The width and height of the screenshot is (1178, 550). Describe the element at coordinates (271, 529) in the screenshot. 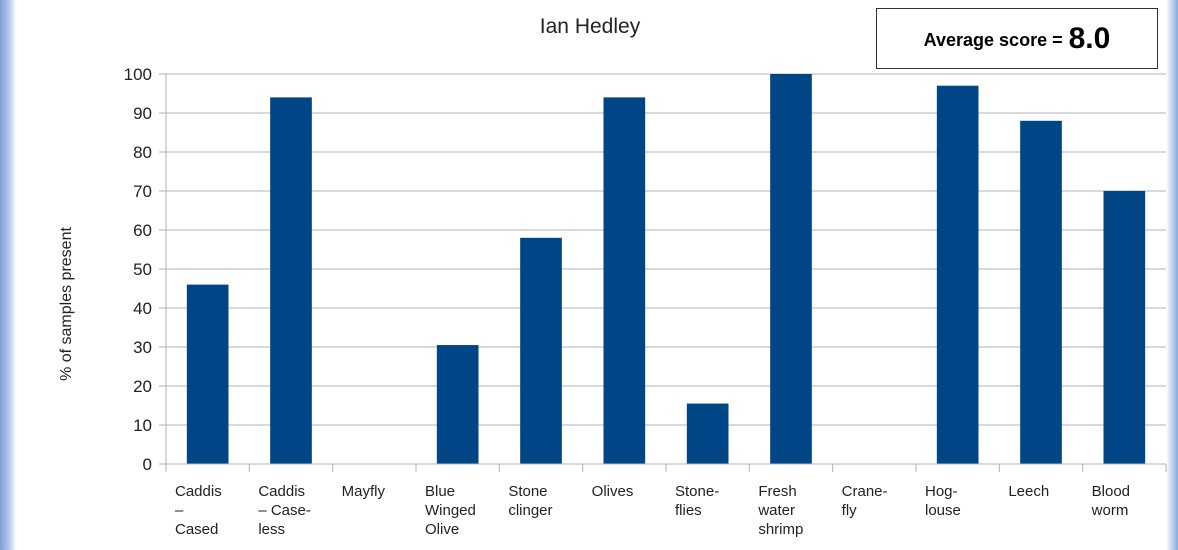

I see `x-category-line: less` at that location.